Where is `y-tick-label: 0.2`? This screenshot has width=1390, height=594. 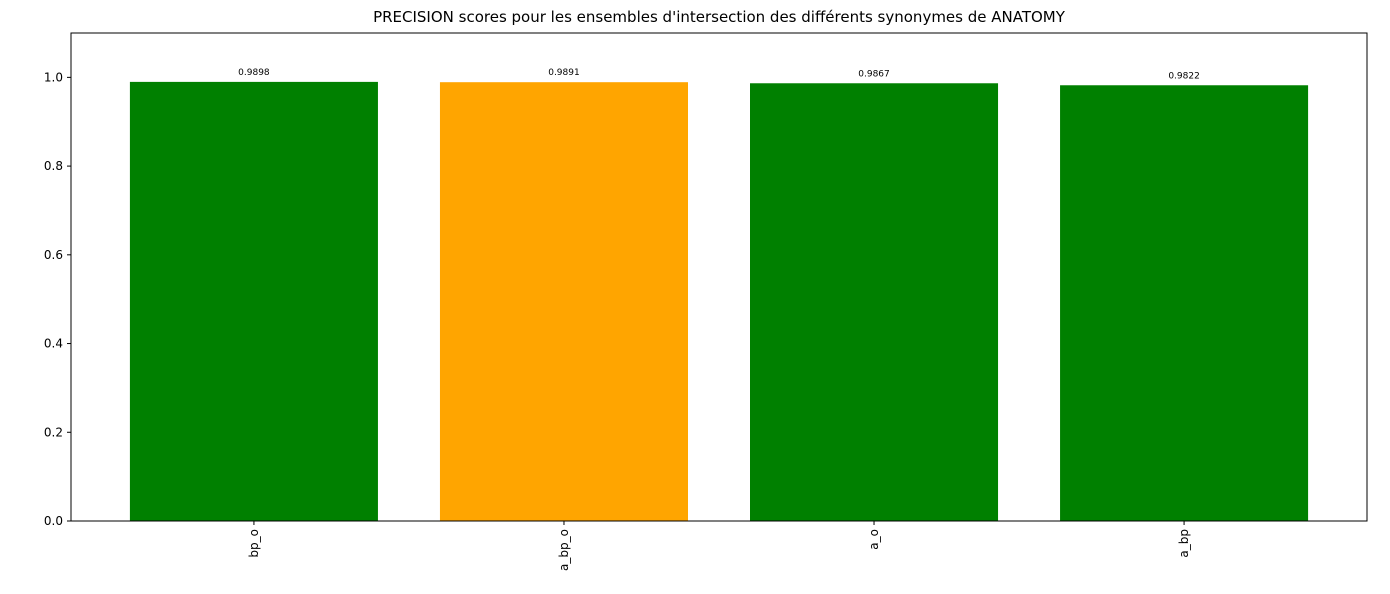
y-tick-label: 0.2 is located at coordinates (53, 432).